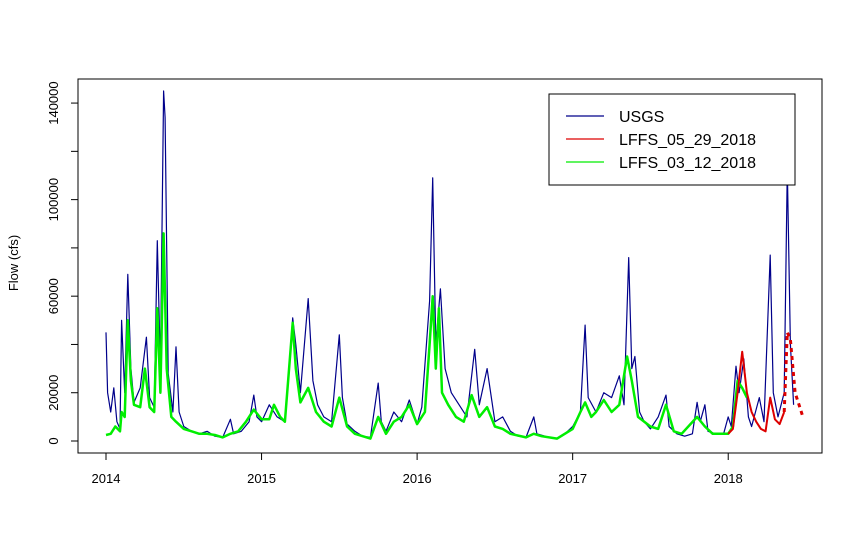 The image size is (866, 550). Describe the element at coordinates (106, 478) in the screenshot. I see `x-tick-label: 2014` at that location.